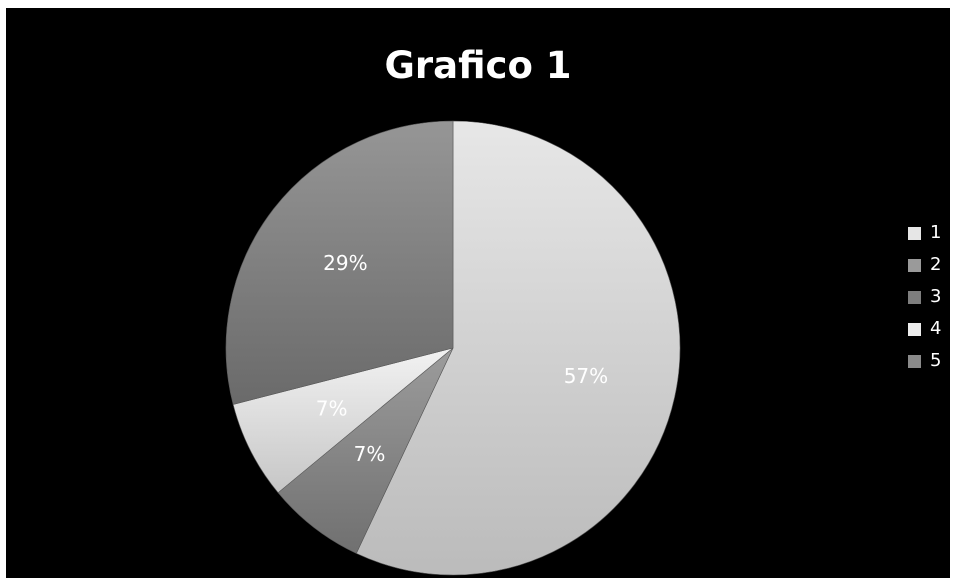  What do you see at coordinates (936, 232) in the screenshot?
I see `legend-label: 1` at bounding box center [936, 232].